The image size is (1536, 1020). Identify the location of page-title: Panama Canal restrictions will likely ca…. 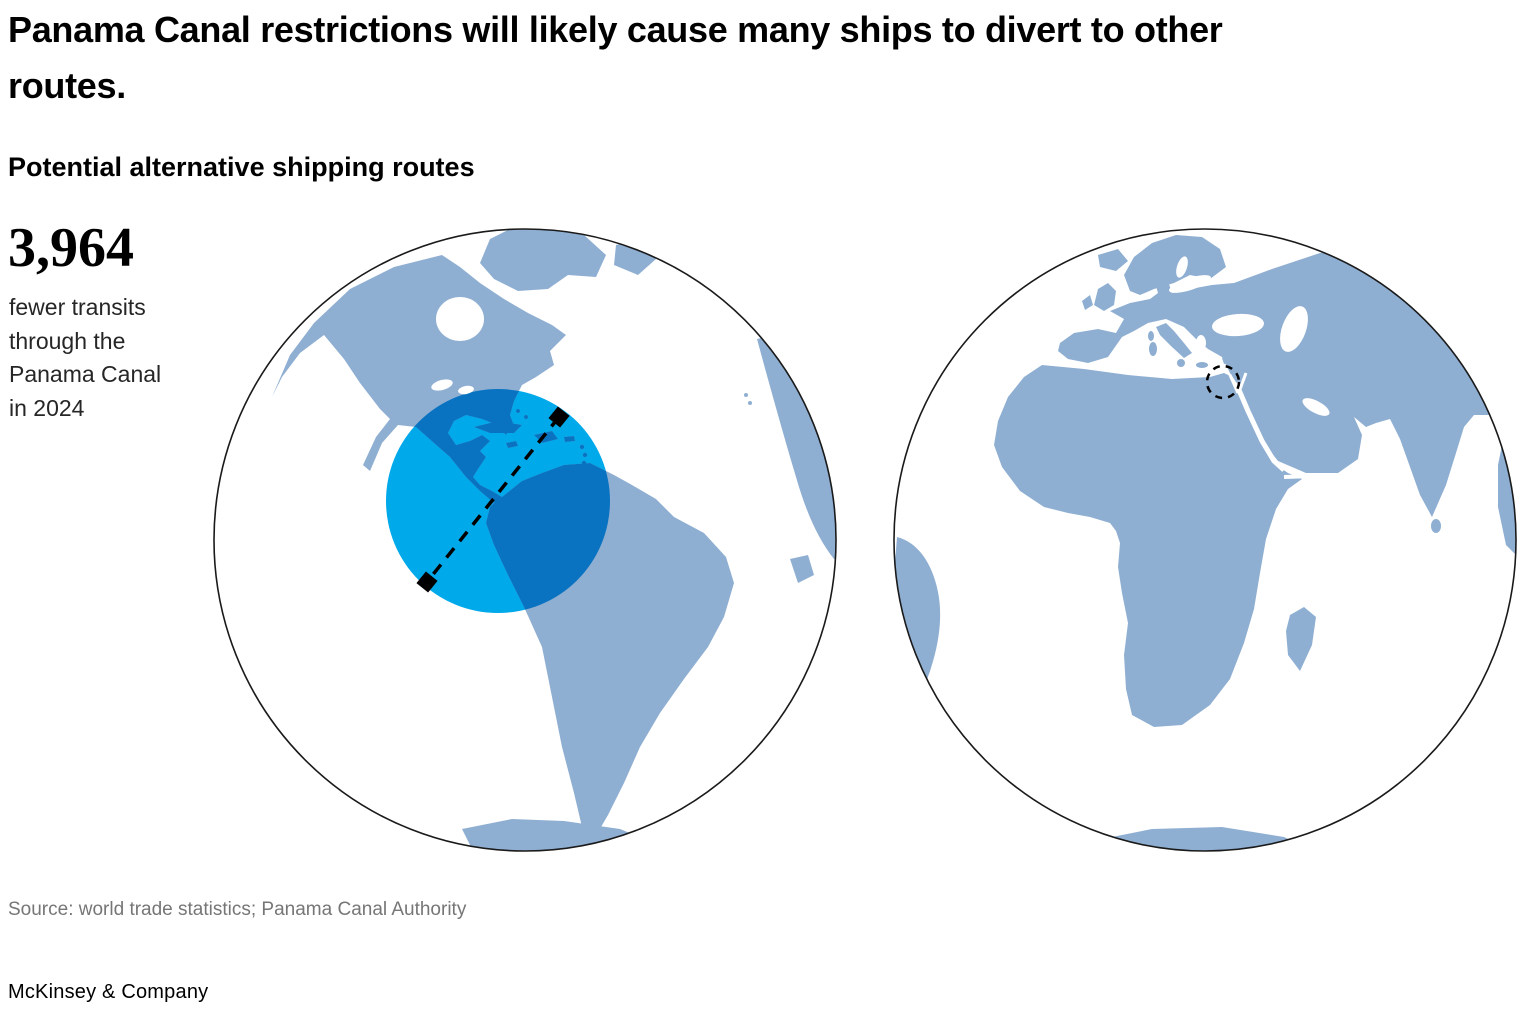
(615, 58).